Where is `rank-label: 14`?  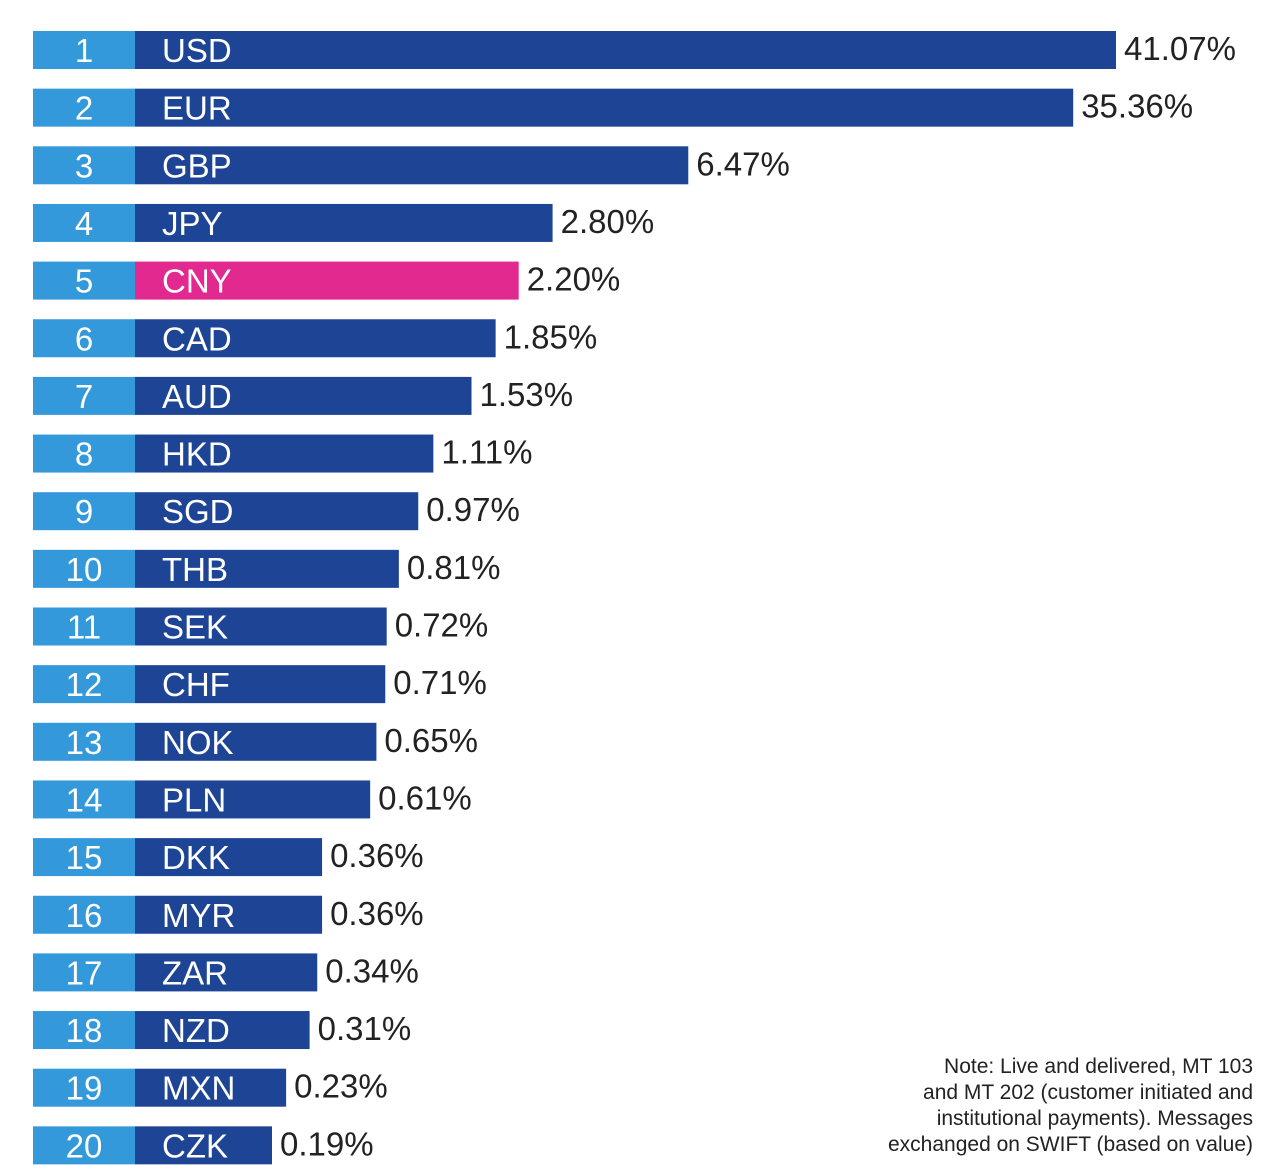
rank-label: 14 is located at coordinates (84, 799).